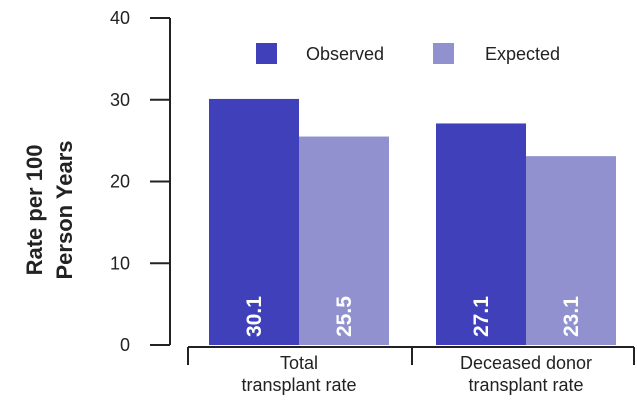  I want to click on x-category-label: Deceased donor, so click(526, 363).